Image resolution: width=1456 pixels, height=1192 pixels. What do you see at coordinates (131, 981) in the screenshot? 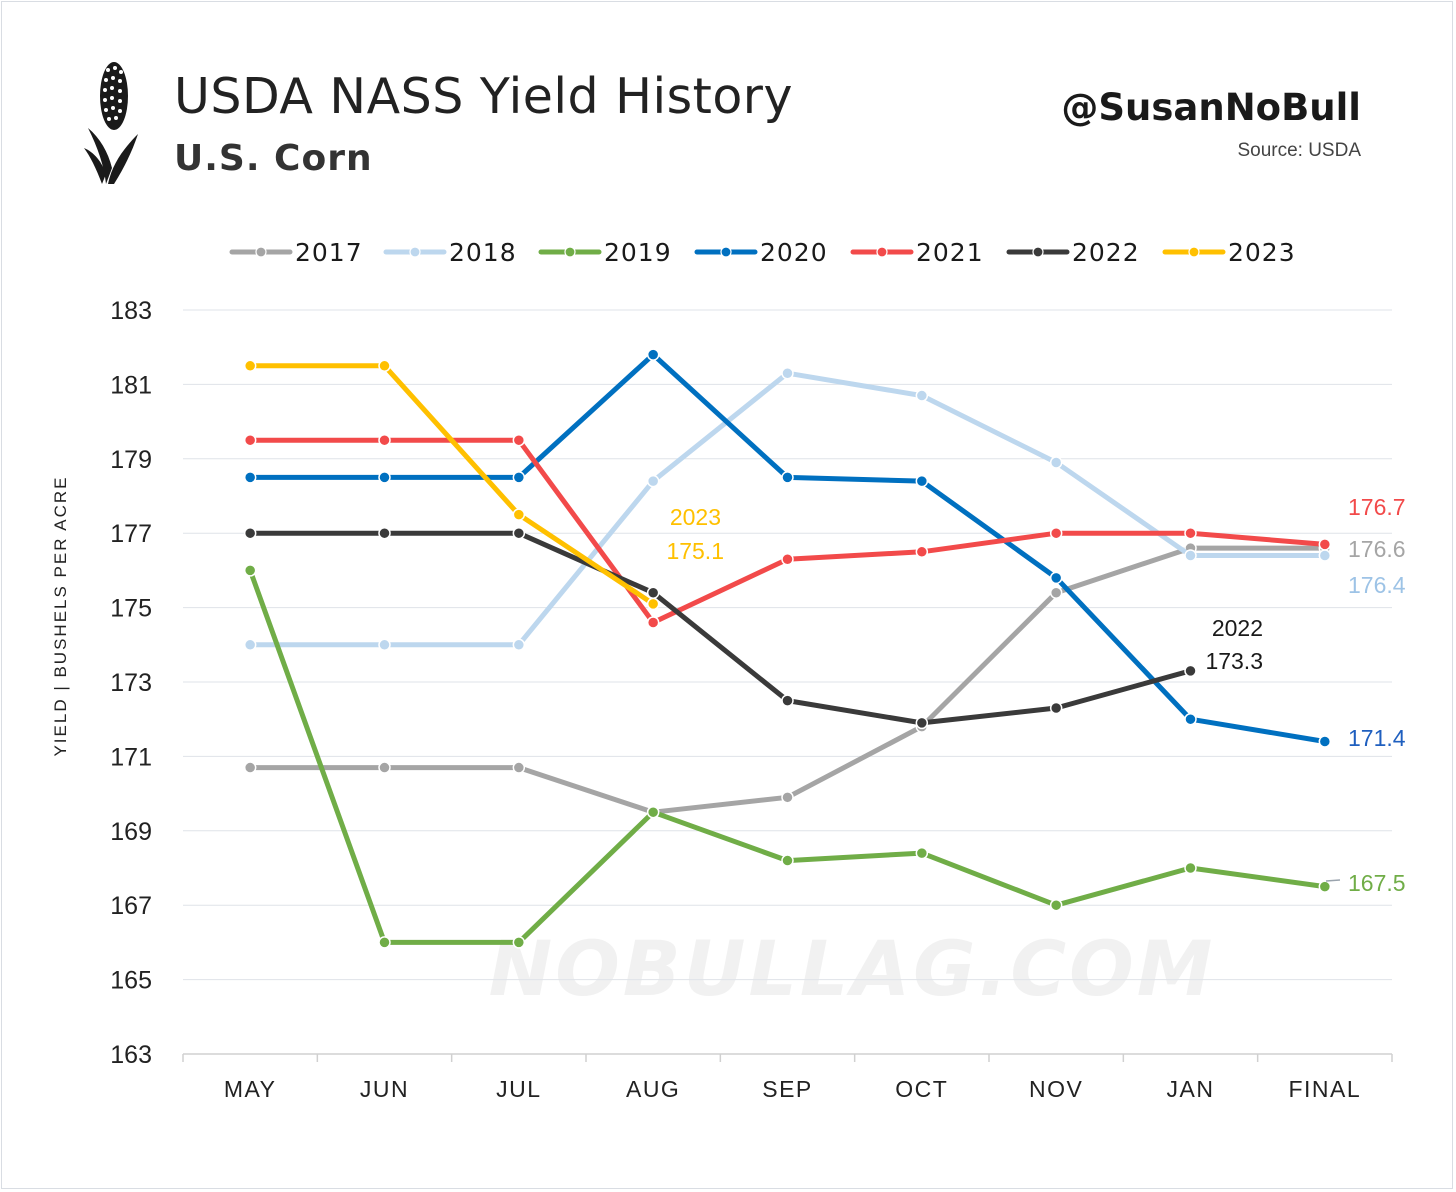
I see `y-tick-label: 165` at bounding box center [131, 981].